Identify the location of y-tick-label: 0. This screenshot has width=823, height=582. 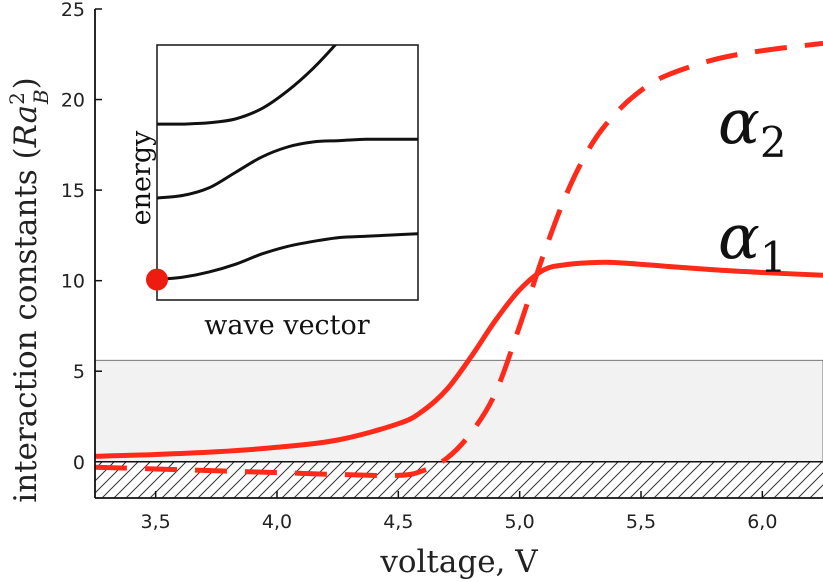
(79, 463).